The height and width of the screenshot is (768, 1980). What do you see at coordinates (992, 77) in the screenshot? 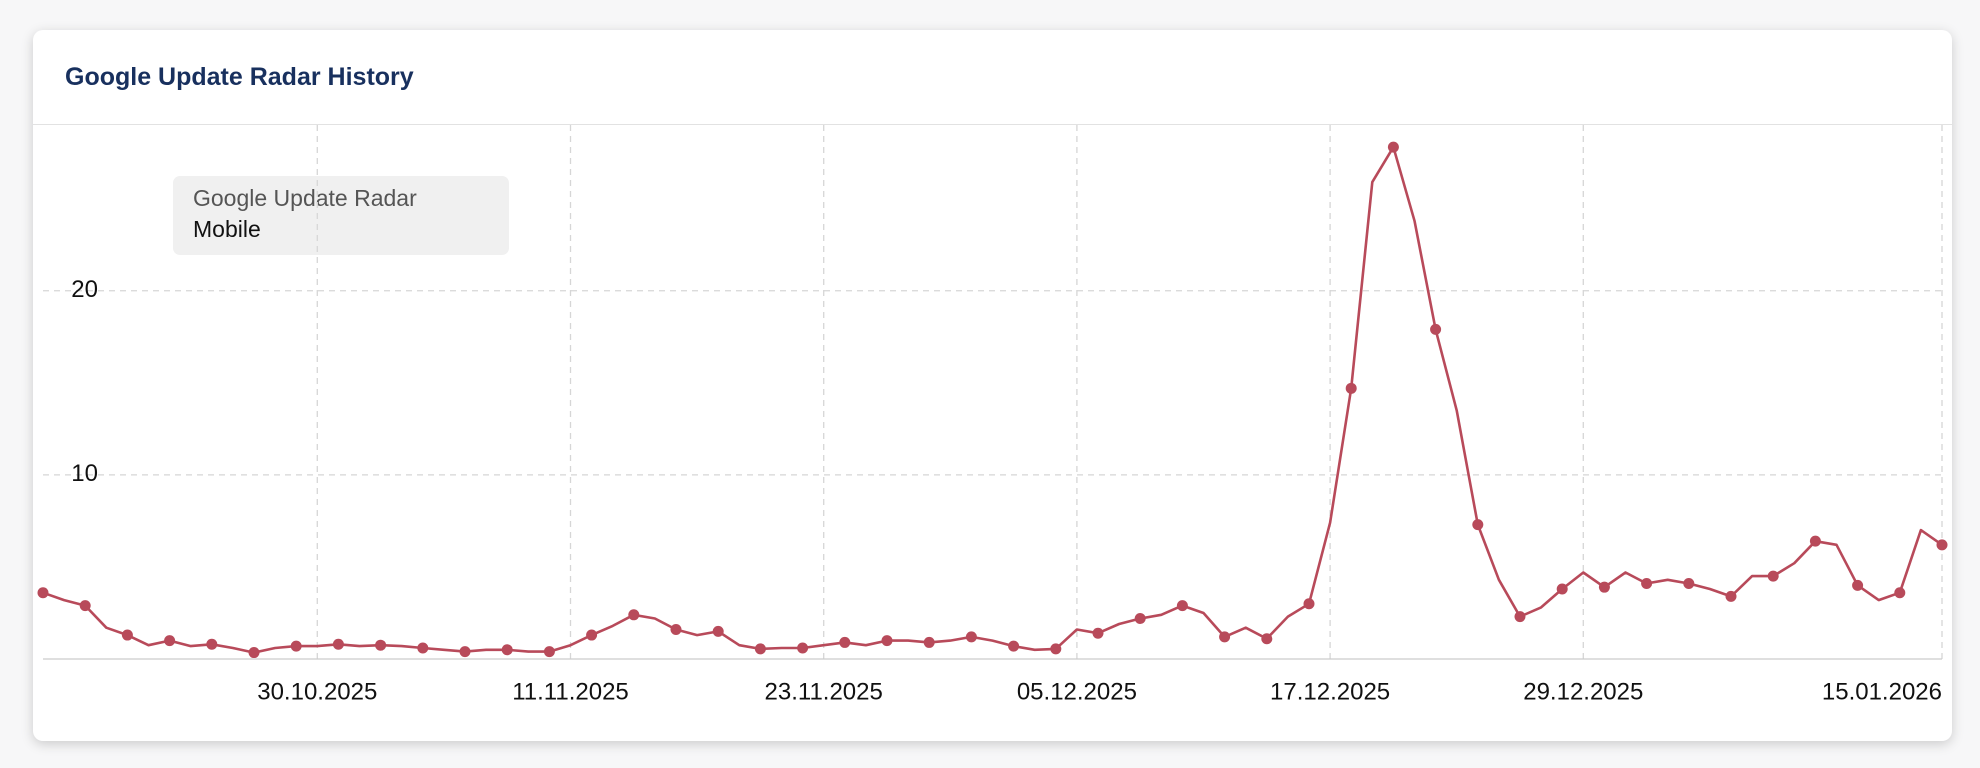
I see `card-header: Google Update Radar History` at bounding box center [992, 77].